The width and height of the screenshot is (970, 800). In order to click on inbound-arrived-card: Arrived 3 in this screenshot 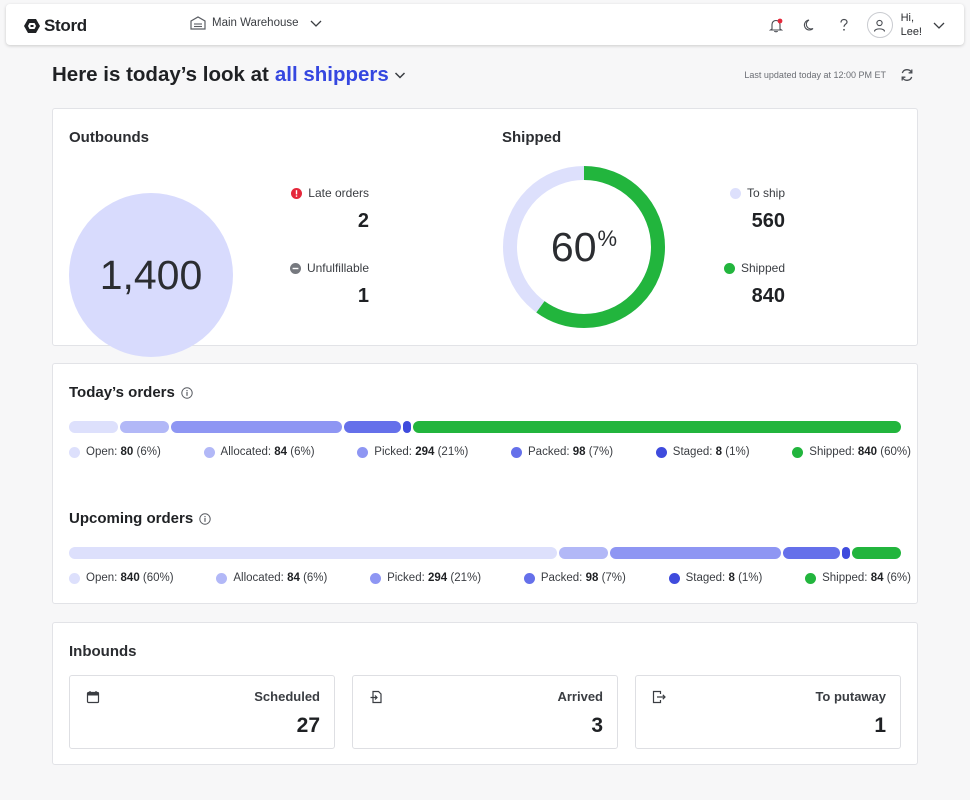, I will do `click(485, 712)`.